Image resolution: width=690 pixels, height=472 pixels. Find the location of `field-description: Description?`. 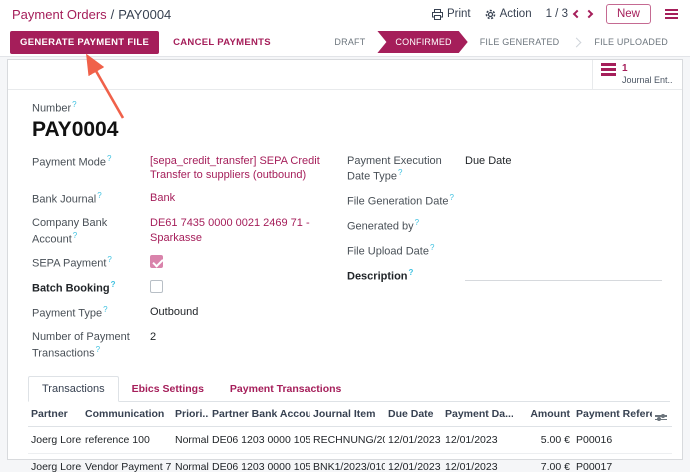

field-description: Description? is located at coordinates (504, 276).